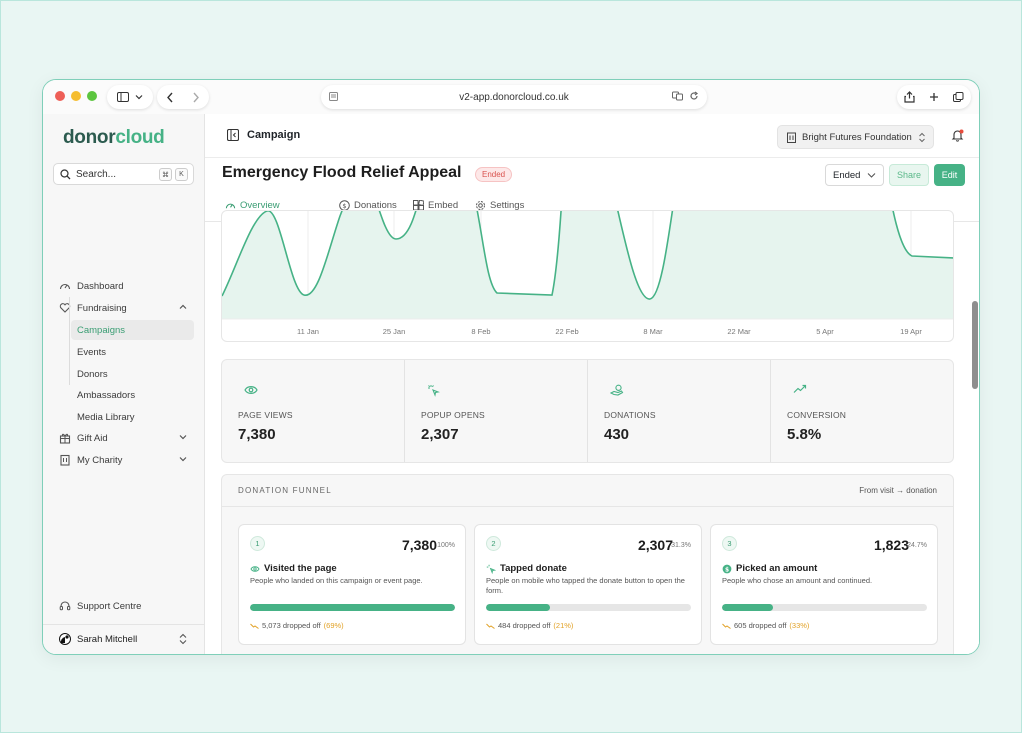 The width and height of the screenshot is (1022, 733). I want to click on coin-icon: $, so click(727, 568).